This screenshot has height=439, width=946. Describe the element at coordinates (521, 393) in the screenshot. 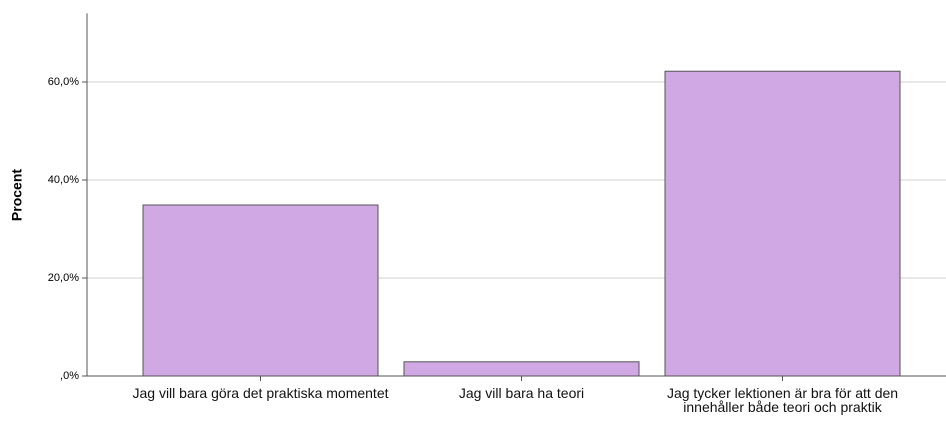

I see `x-tick-label: Jag vill bara ha teori` at that location.